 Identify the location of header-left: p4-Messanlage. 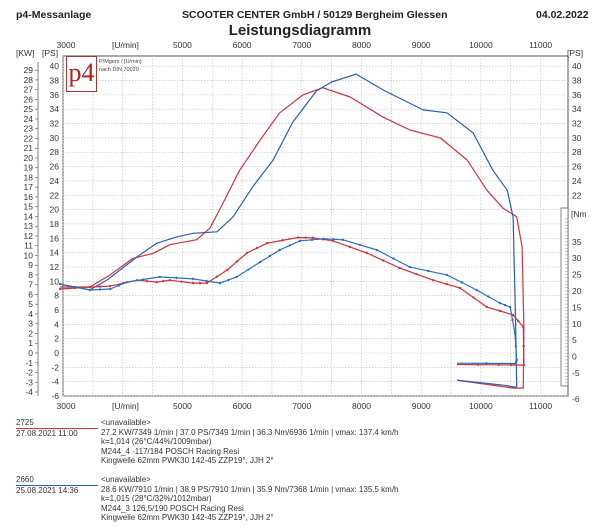
(54, 15).